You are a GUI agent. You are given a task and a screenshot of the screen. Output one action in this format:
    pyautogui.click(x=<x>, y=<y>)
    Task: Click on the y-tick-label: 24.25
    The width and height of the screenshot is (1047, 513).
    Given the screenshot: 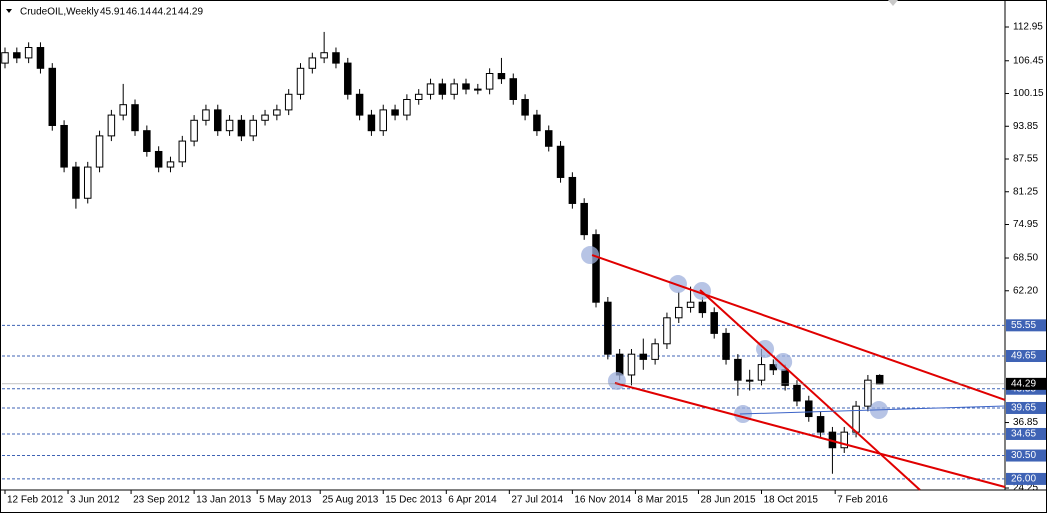 What is the action you would take?
    pyautogui.click(x=1025, y=488)
    